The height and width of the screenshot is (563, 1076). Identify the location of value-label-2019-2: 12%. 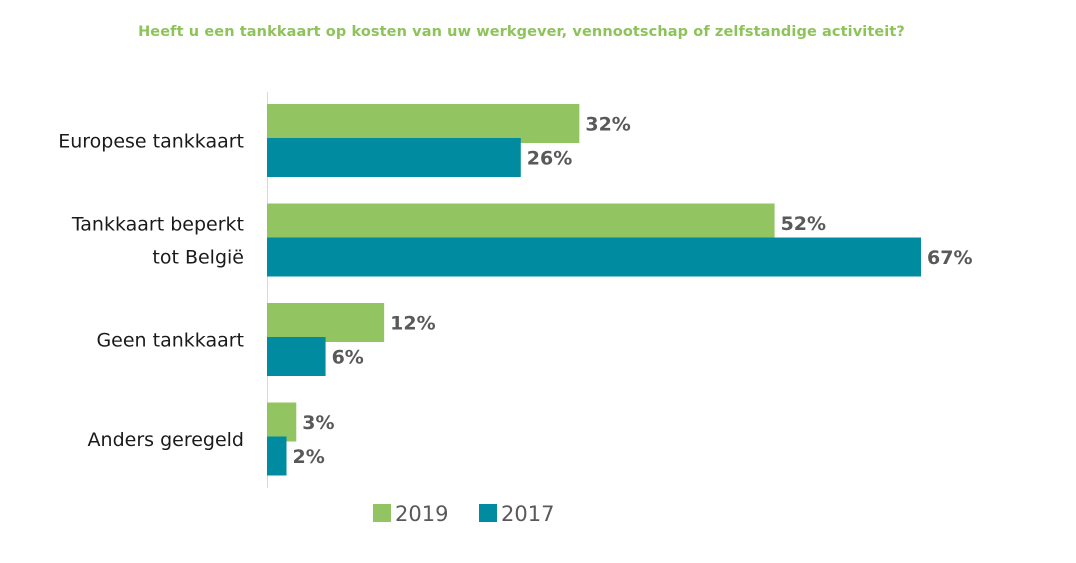
(412, 324).